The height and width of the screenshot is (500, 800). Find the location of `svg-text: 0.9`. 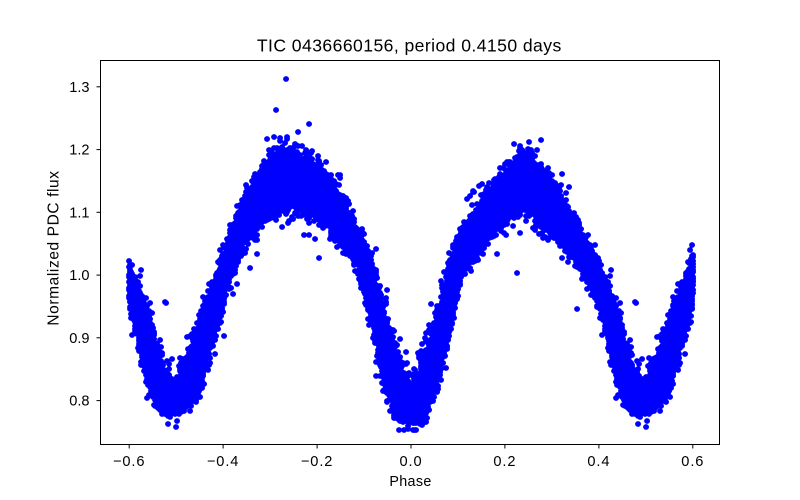

svg-text: 0.9 is located at coordinates (79, 339).